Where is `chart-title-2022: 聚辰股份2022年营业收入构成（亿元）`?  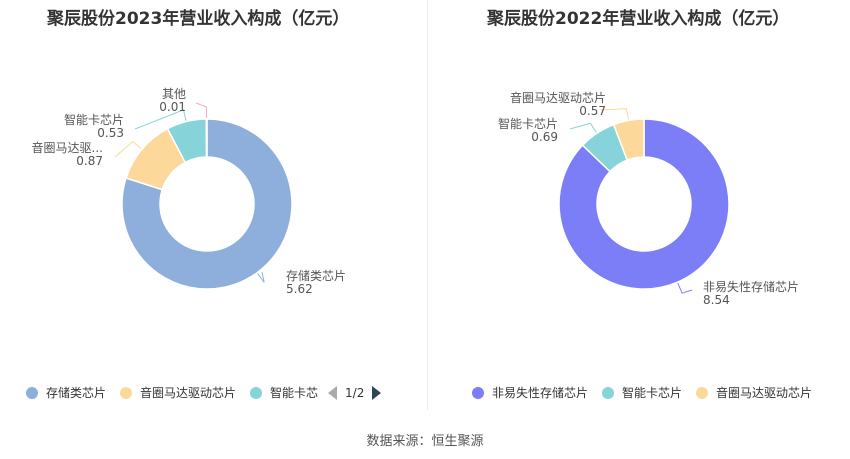 chart-title-2022: 聚辰股份2022年营业收入构成（亿元） is located at coordinates (638, 19).